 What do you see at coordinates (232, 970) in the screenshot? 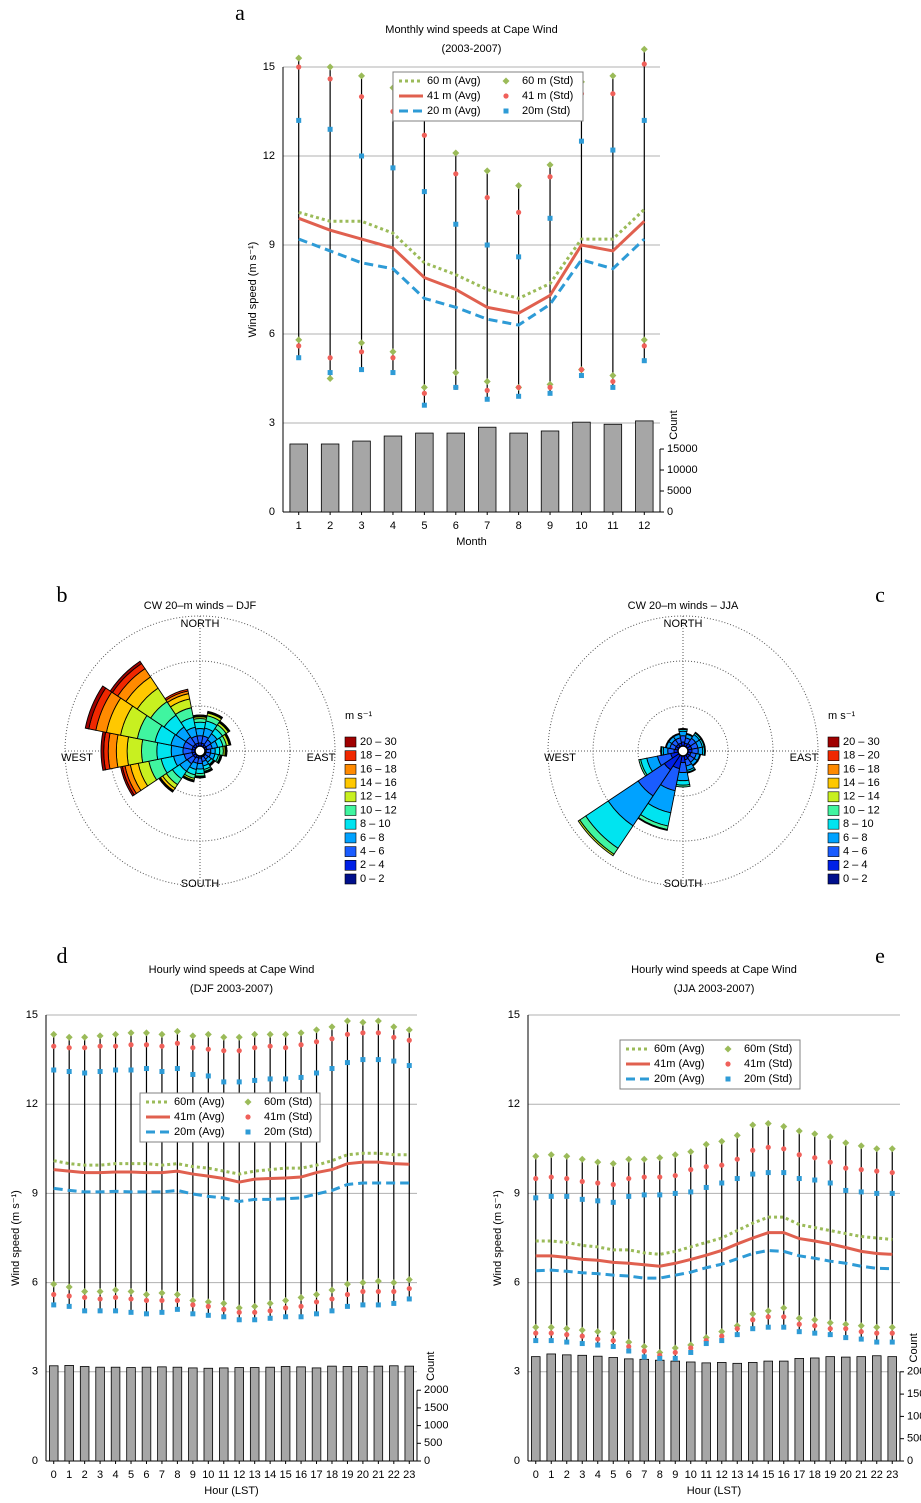
I see `chart-title: Hourly wind speeds at Cape Wind` at bounding box center [232, 970].